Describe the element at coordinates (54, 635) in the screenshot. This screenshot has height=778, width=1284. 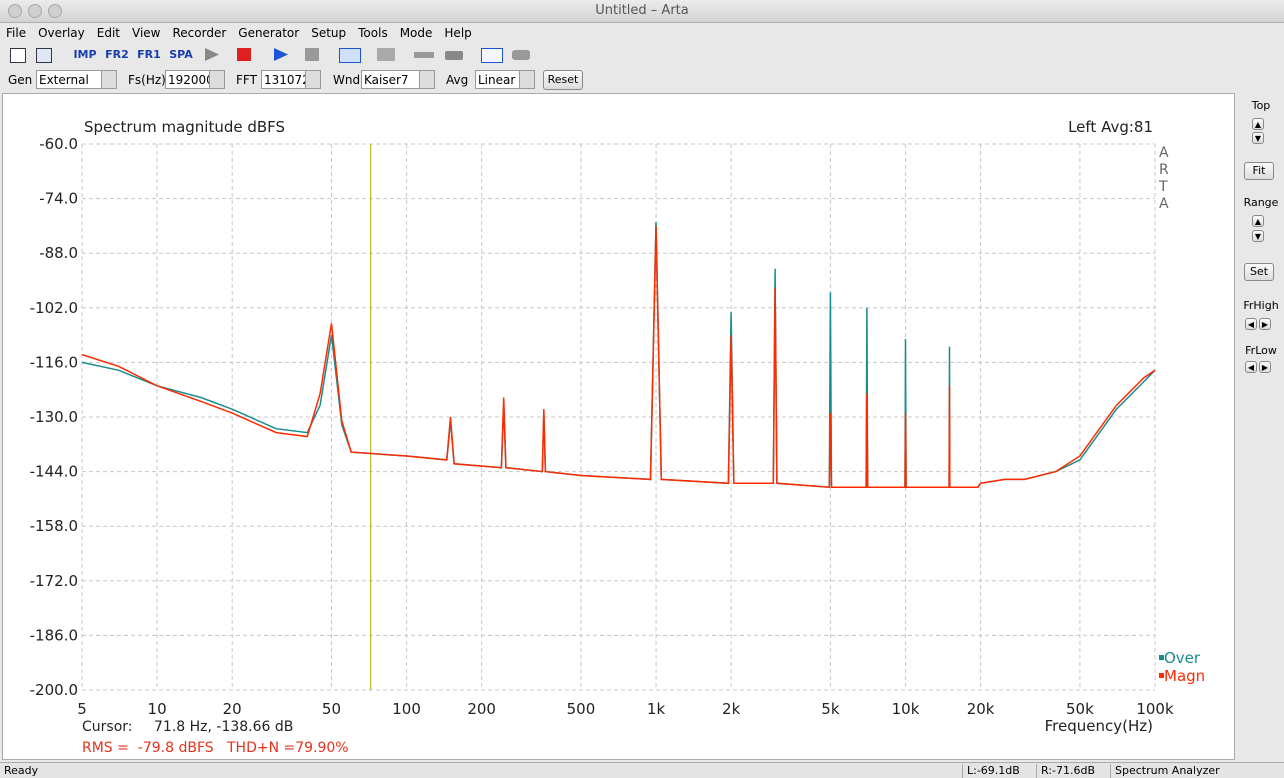
I see `y-tick-label: -186.0` at that location.